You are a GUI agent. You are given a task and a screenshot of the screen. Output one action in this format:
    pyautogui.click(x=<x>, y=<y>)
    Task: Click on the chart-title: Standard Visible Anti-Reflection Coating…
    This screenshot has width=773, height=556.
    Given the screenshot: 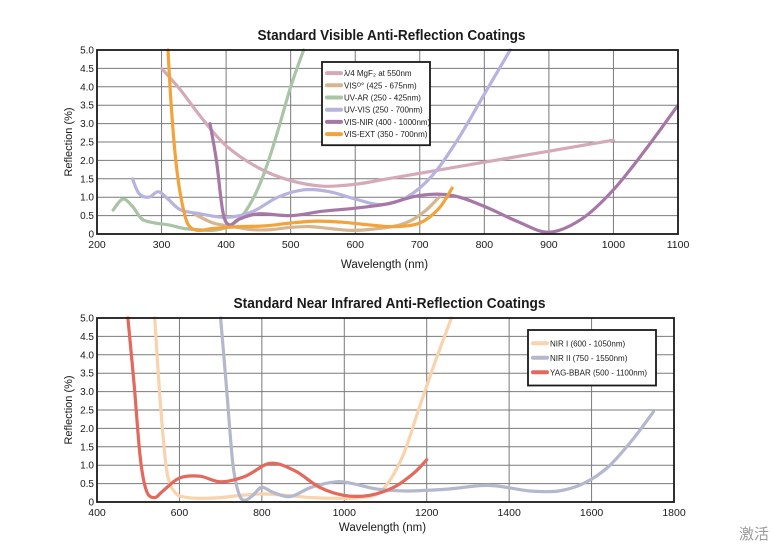 What is the action you would take?
    pyautogui.click(x=392, y=36)
    